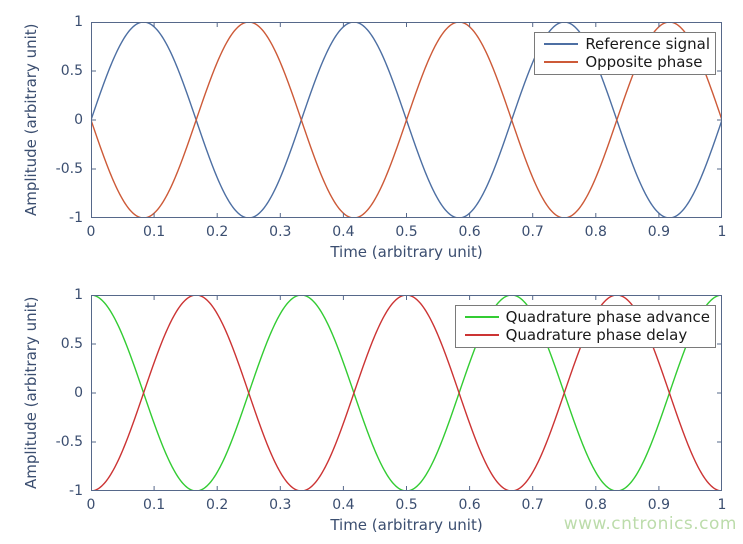 The image size is (743, 544). I want to click on legend-item: Reference signal, so click(627, 44).